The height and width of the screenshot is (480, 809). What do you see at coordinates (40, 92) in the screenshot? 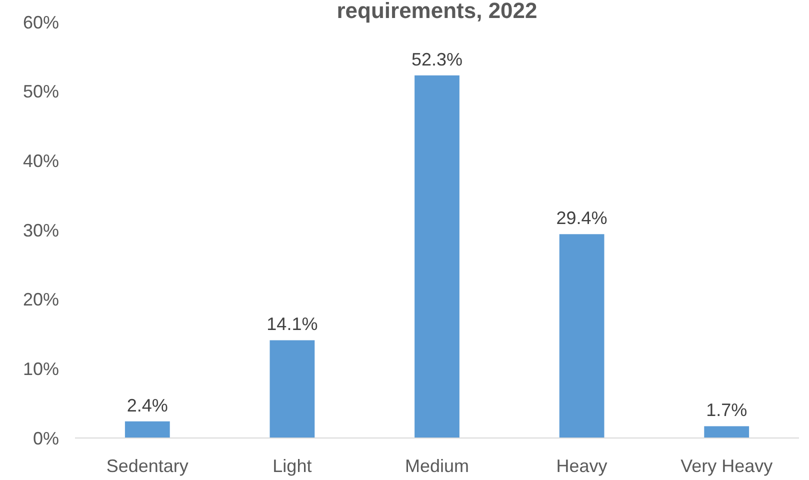
I see `y-tick-label: 50%` at bounding box center [40, 92].